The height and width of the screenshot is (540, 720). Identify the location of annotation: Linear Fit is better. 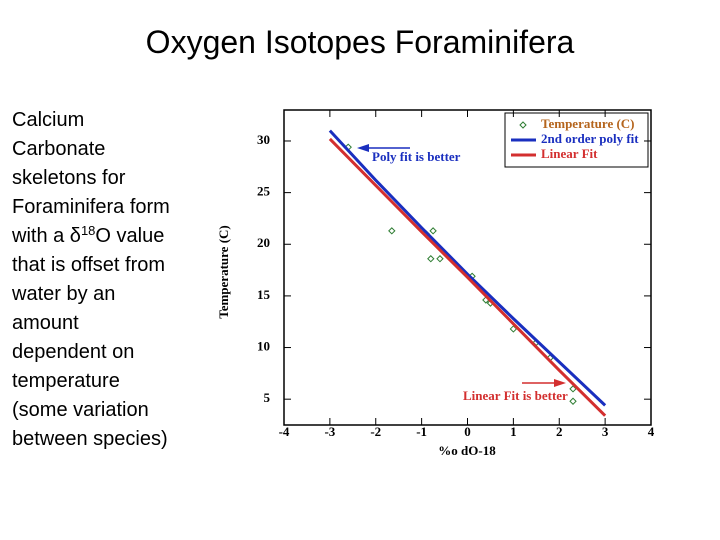
(515, 395).